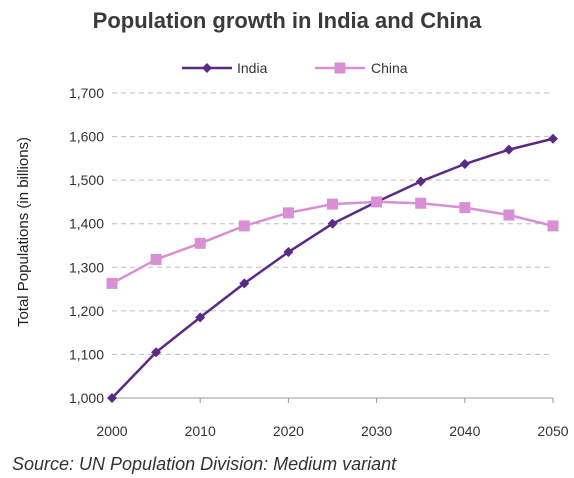  What do you see at coordinates (111, 431) in the screenshot?
I see `x-tick-label: 2000` at bounding box center [111, 431].